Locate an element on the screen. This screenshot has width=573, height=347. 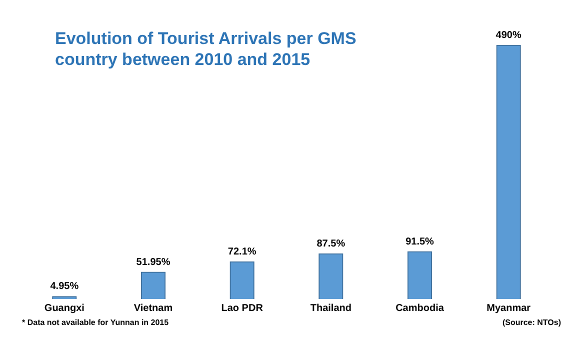
data-label: 4.95% is located at coordinates (64, 286).